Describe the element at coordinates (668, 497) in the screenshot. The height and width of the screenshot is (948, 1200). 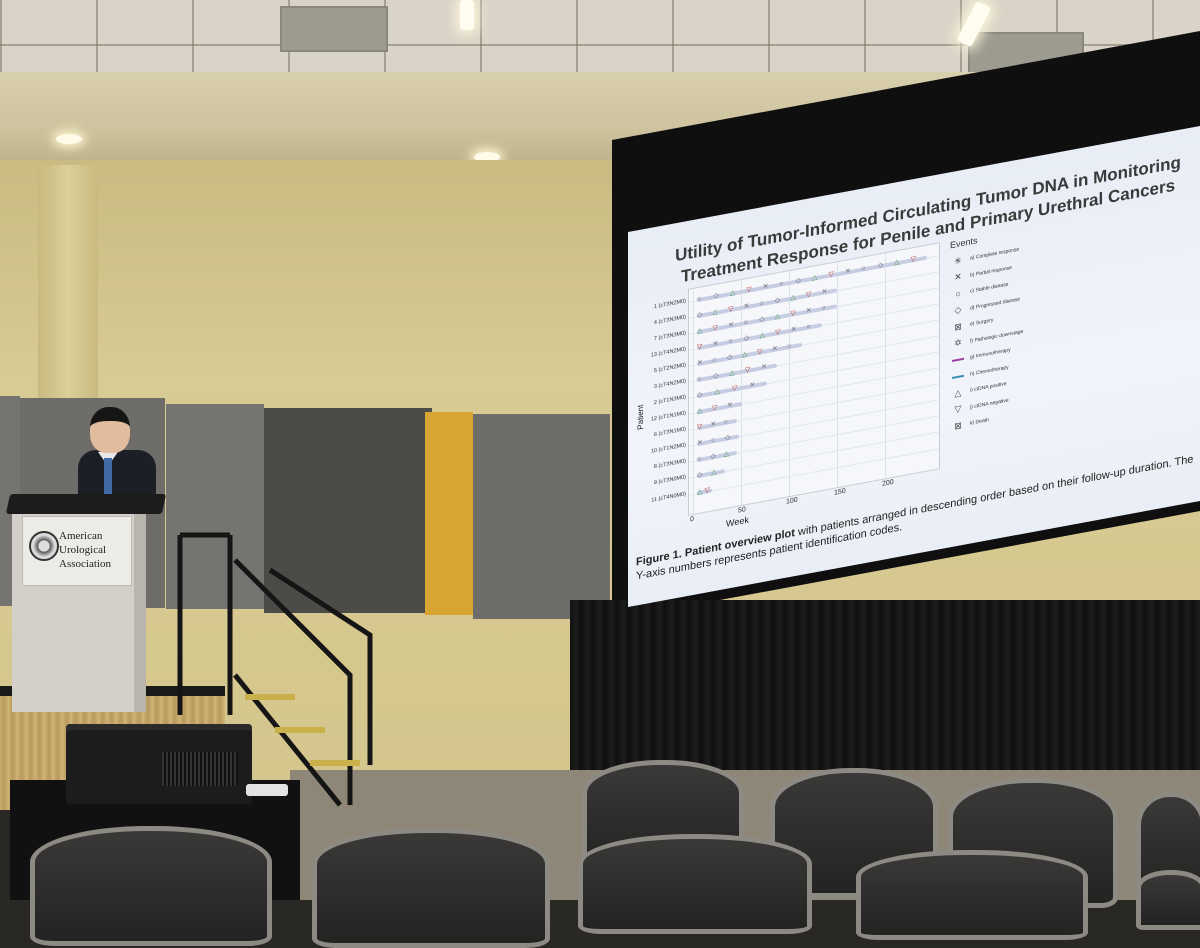
I see `patient-label: 11 (cT4N0M0)` at that location.